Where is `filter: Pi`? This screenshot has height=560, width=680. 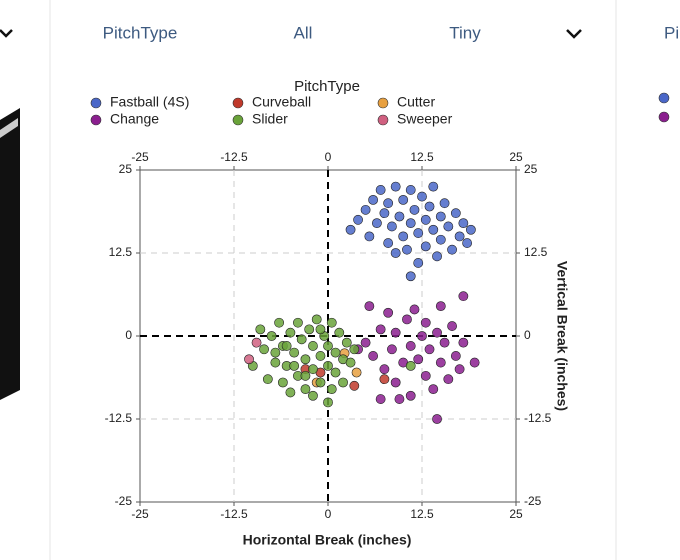
filter: Pi is located at coordinates (671, 32).